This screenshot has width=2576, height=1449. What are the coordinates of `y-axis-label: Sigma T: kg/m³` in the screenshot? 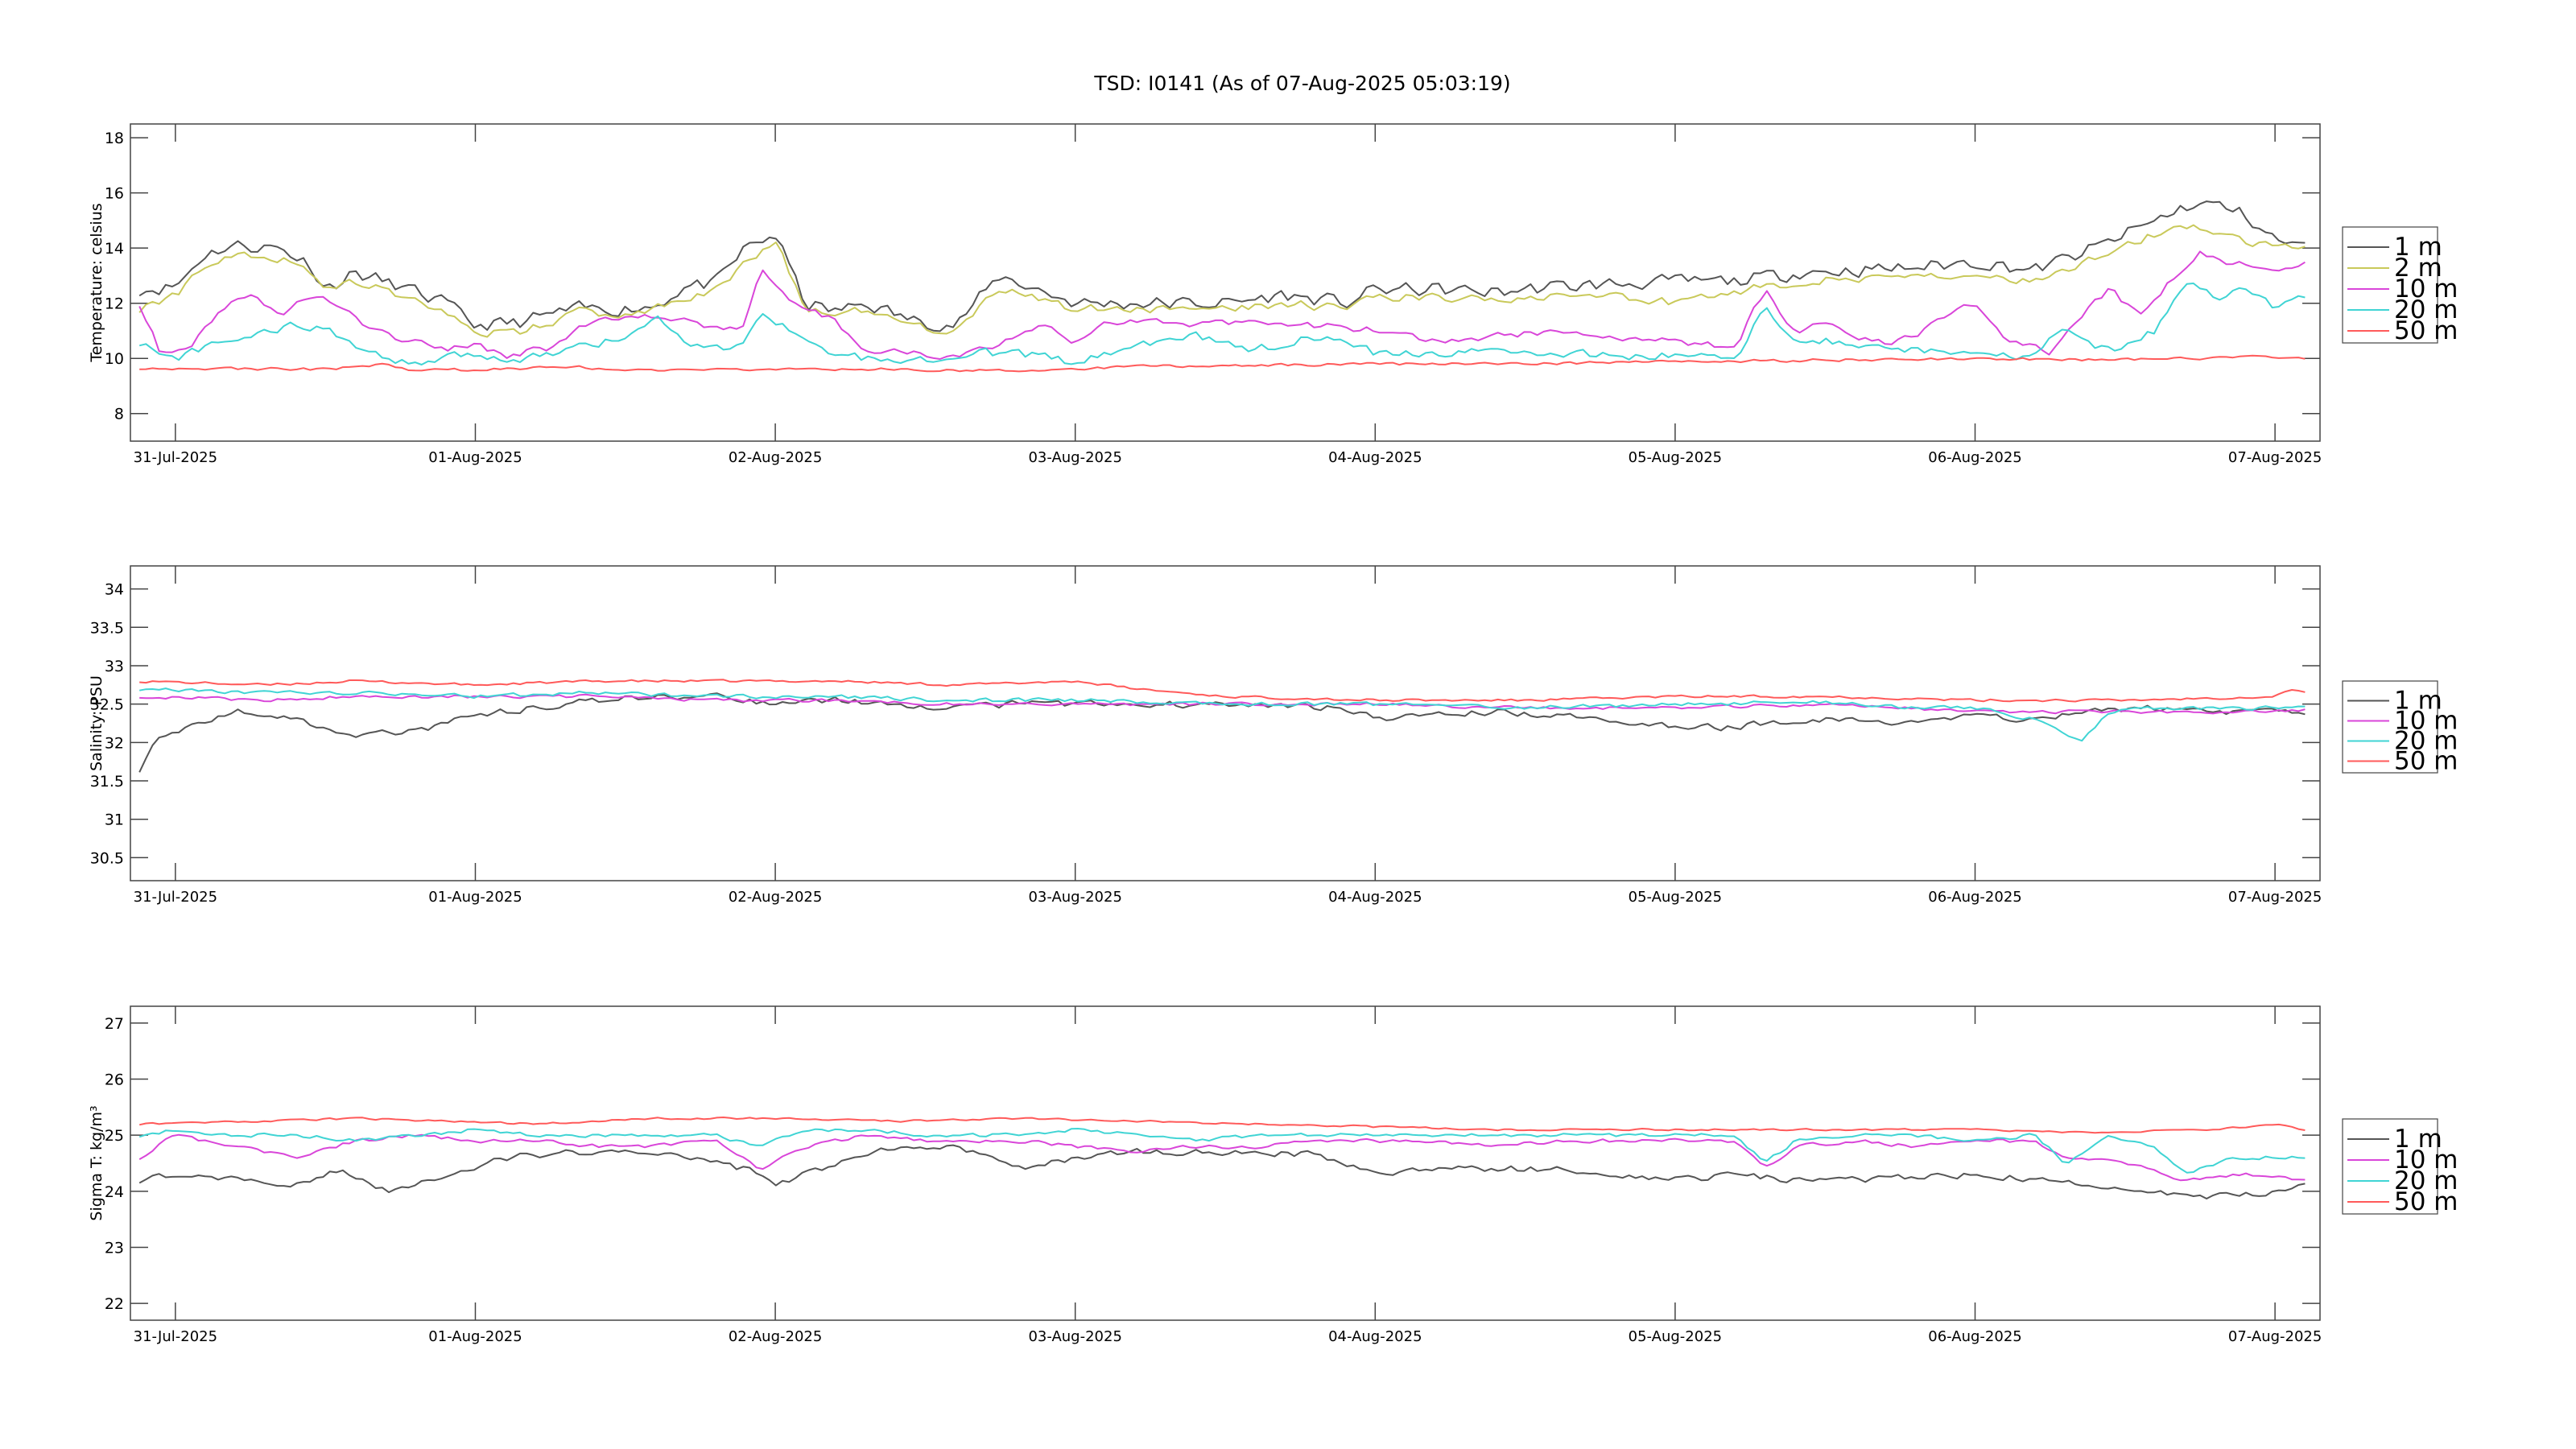 It's located at (96, 1162).